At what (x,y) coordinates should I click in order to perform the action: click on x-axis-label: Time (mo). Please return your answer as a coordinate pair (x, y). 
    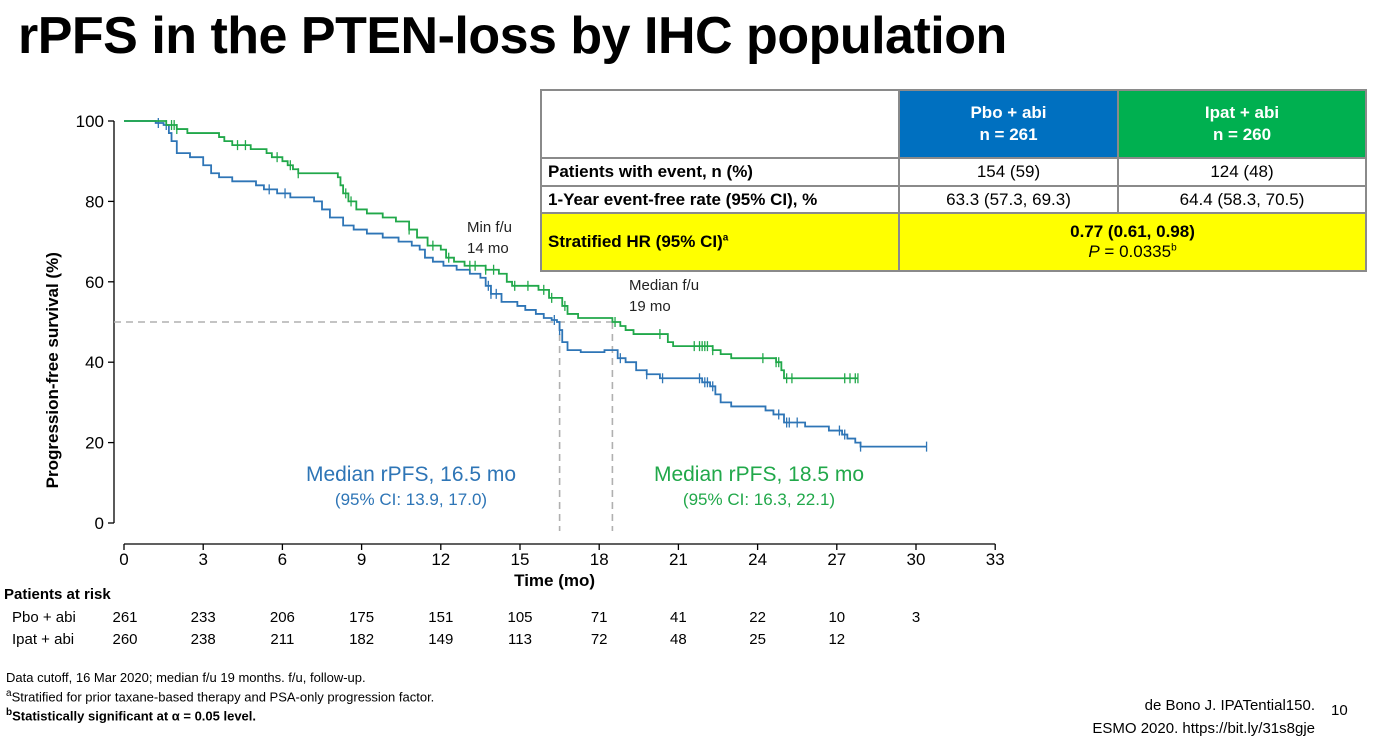
    Looking at the image, I should click on (554, 580).